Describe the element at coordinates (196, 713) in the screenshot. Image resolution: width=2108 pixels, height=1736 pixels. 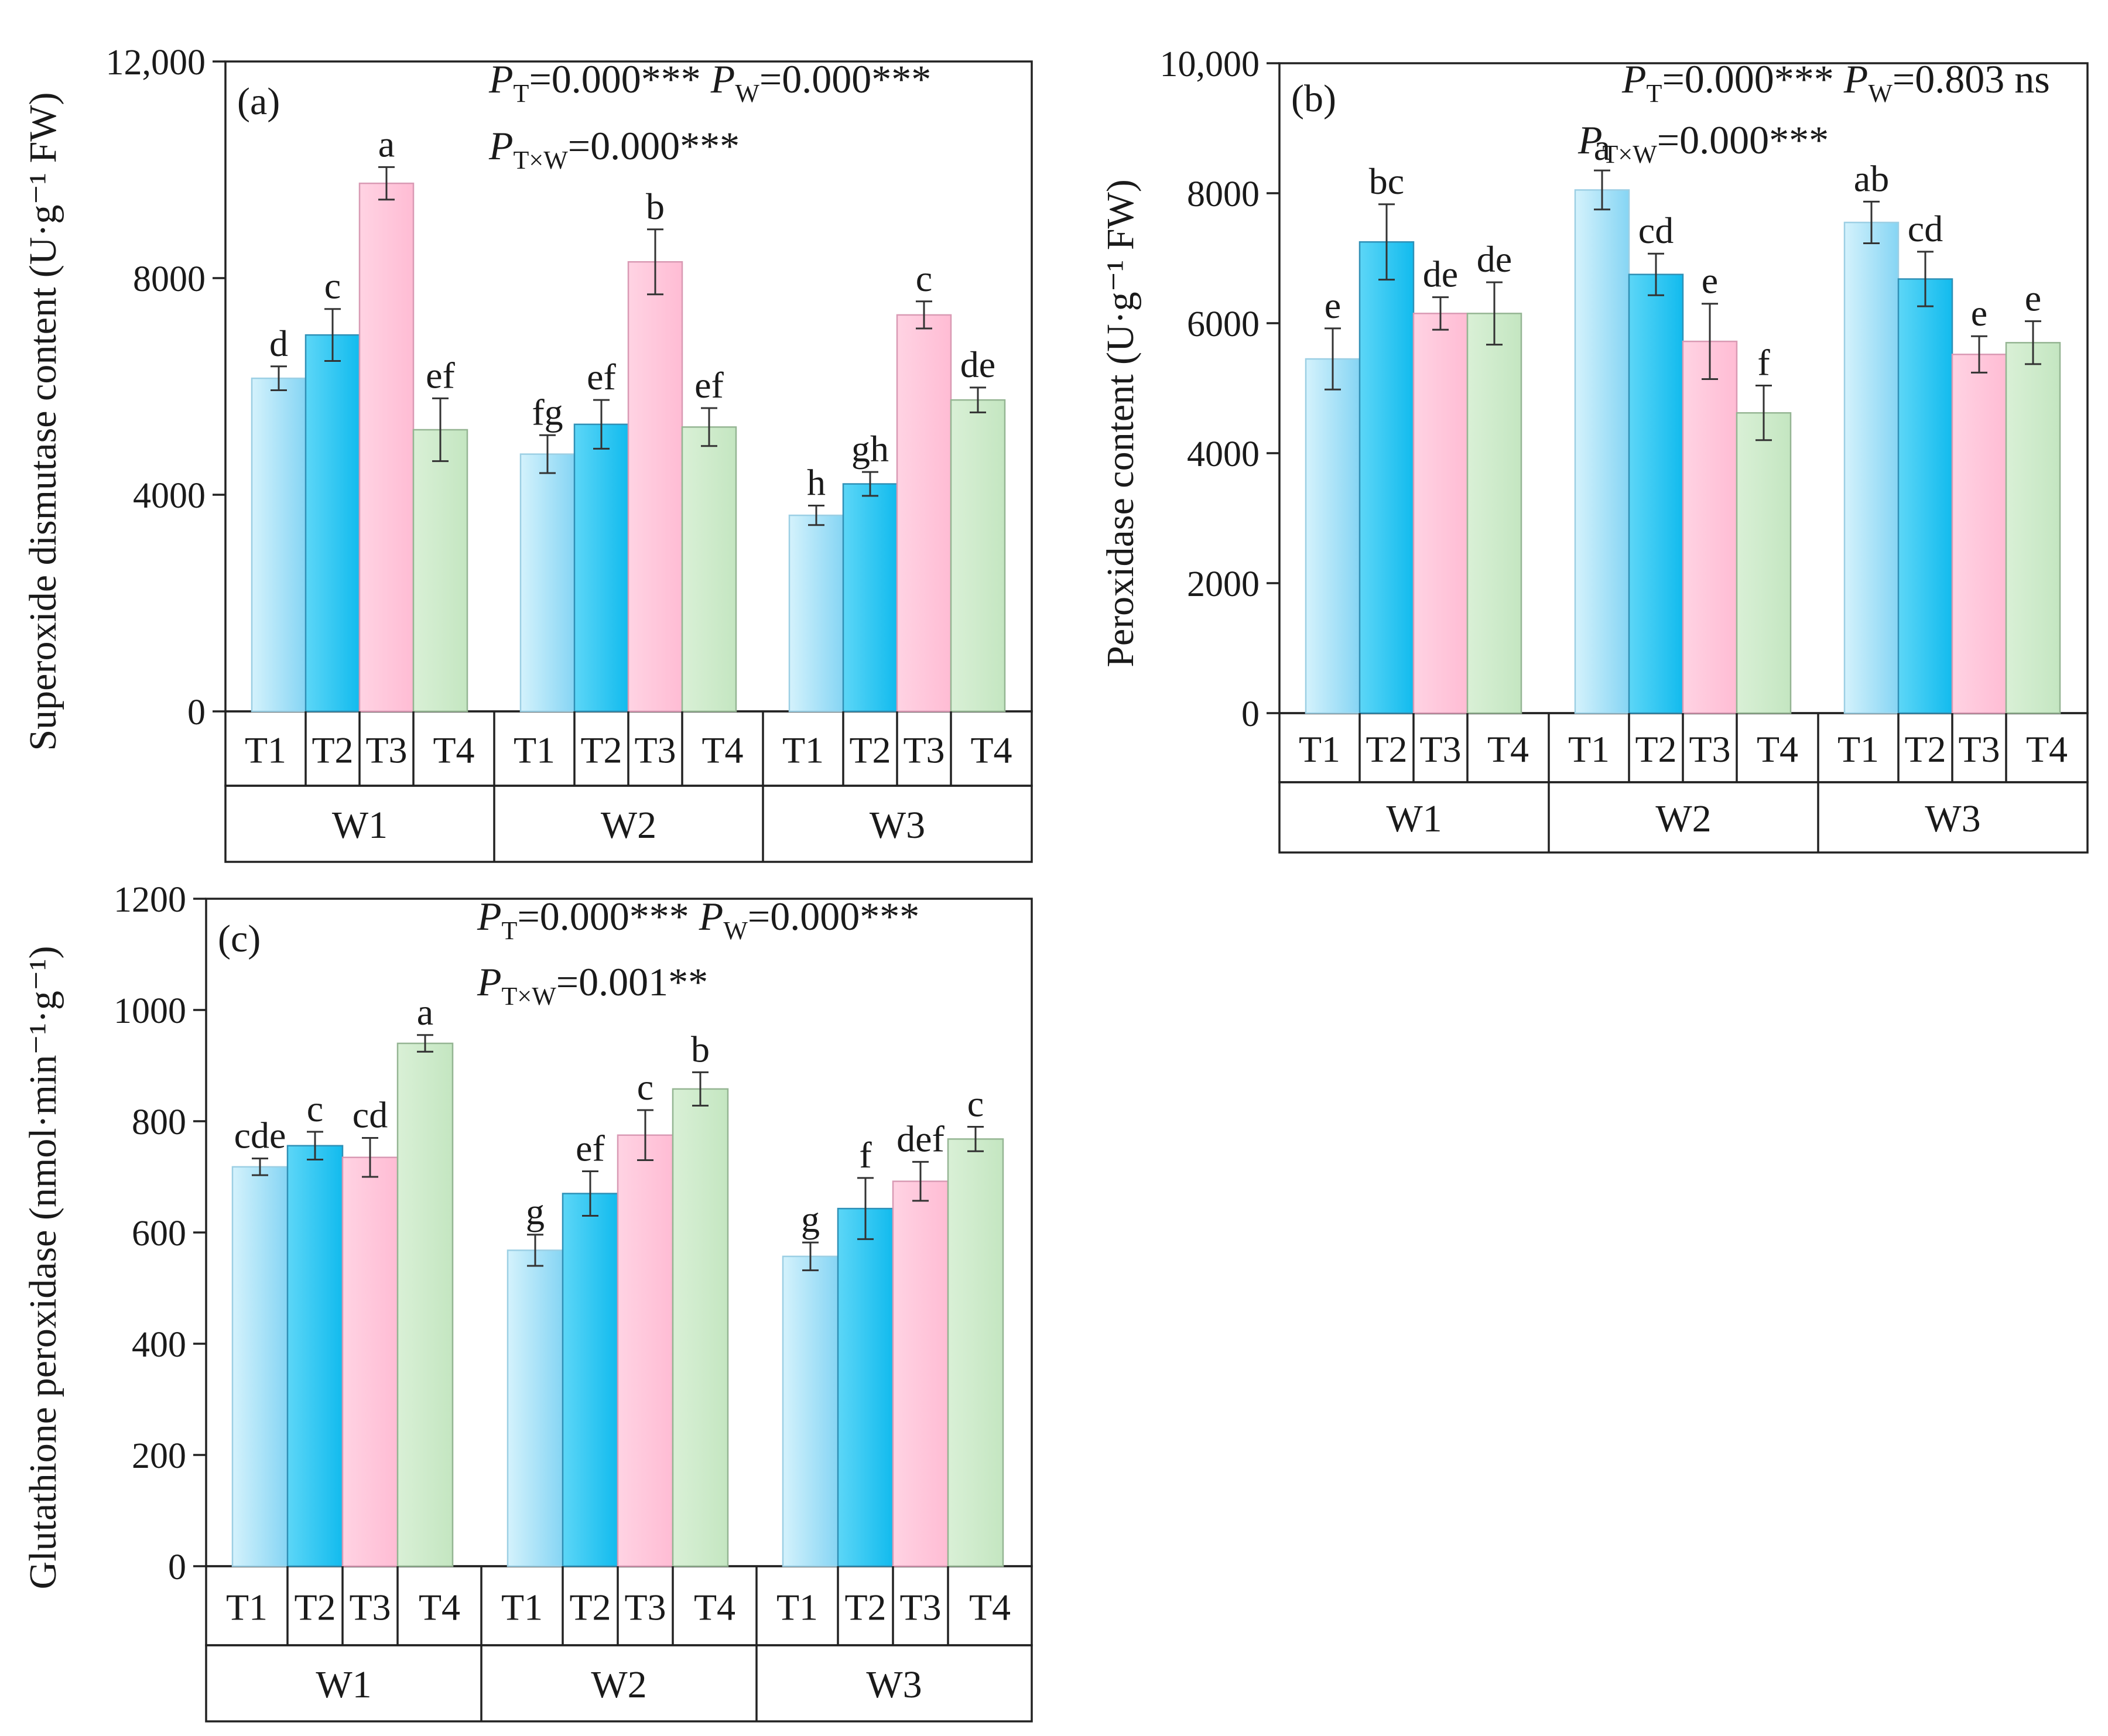
I see `y-tick-label-a: 0` at that location.